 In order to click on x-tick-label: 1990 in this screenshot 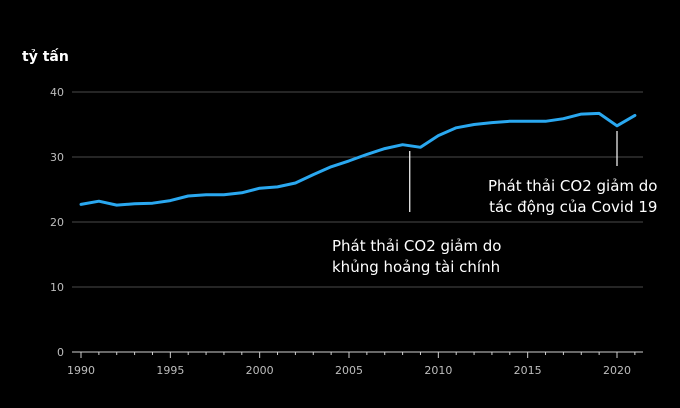, I will do `click(81, 370)`.